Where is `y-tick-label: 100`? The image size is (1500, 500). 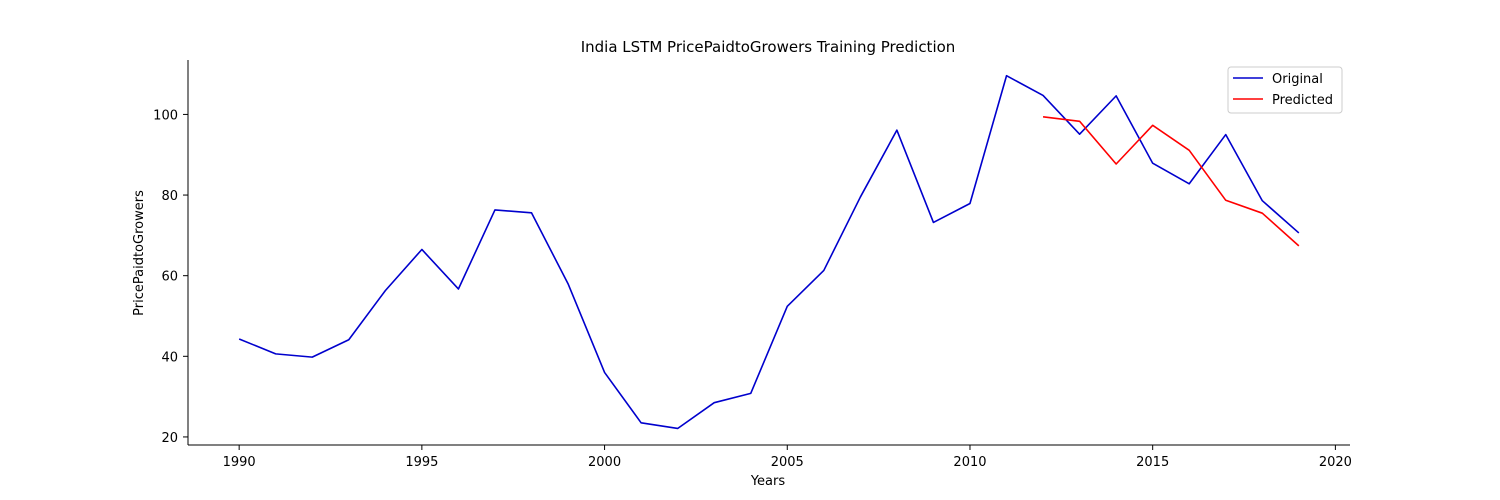
y-tick-label: 100 is located at coordinates (165, 115).